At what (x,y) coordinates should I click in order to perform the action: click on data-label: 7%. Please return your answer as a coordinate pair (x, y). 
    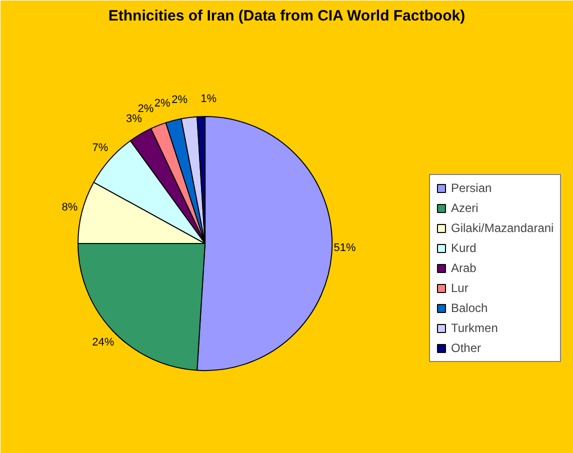
    Looking at the image, I should click on (100, 148).